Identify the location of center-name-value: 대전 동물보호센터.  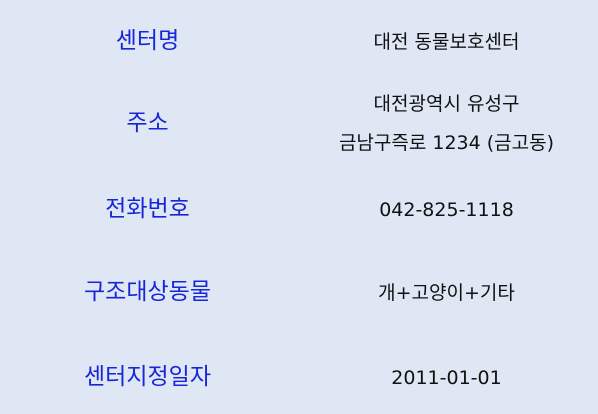
(446, 41).